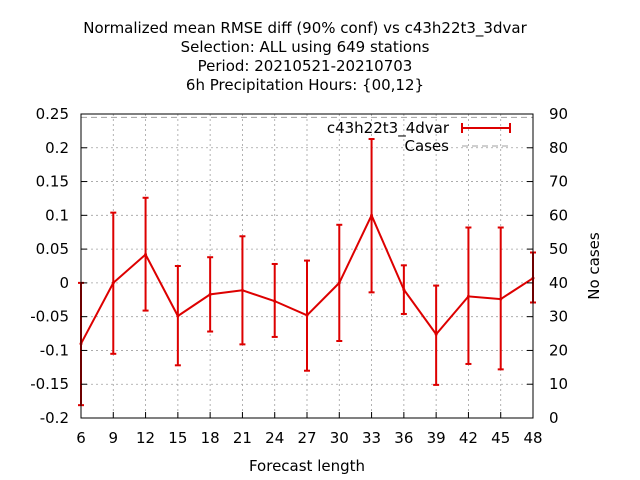 The height and width of the screenshot is (480, 640). What do you see at coordinates (52, 249) in the screenshot?
I see `y-tick-label: 0.05` at bounding box center [52, 249].